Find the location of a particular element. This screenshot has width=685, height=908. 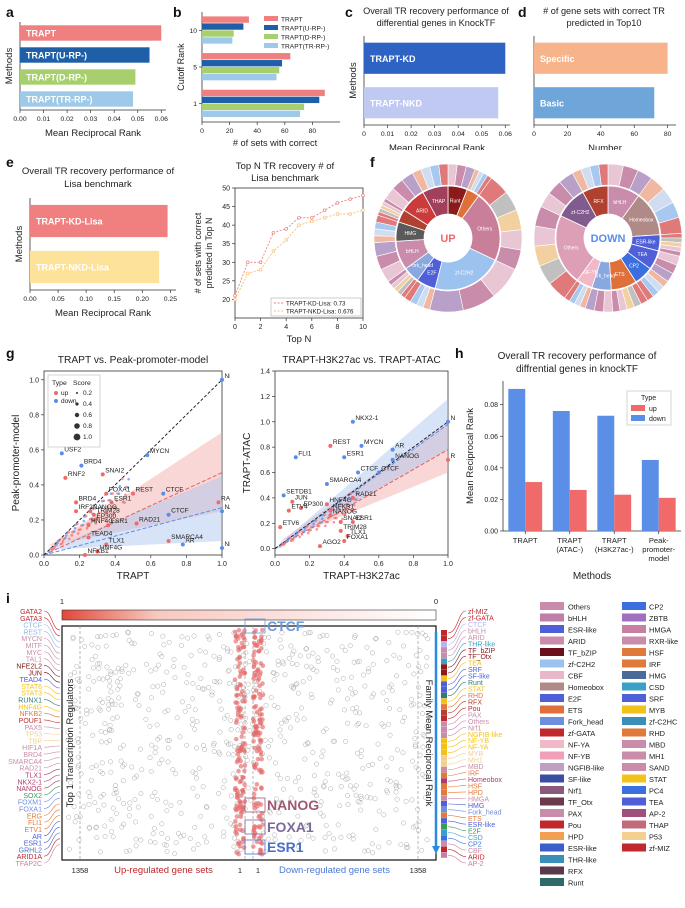

family-color-cell is located at coordinates (444, 695).